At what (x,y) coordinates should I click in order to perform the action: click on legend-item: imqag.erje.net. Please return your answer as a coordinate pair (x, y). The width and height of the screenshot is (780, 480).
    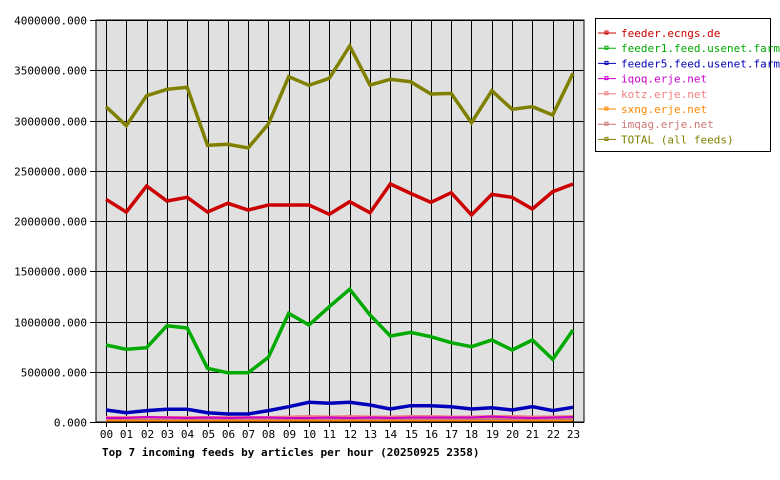
    Looking at the image, I should click on (656, 124).